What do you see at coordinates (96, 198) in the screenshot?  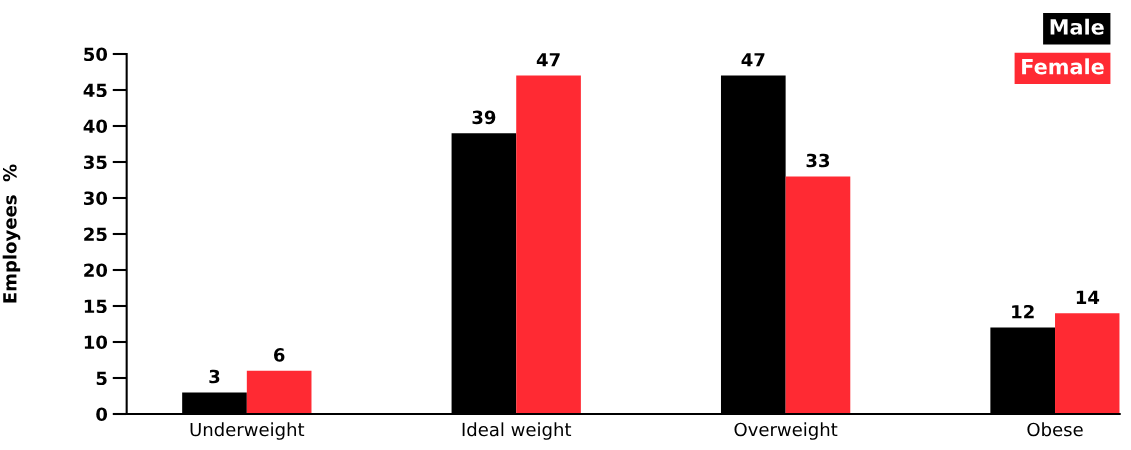 I see `y-tick-label: 30` at bounding box center [96, 198].